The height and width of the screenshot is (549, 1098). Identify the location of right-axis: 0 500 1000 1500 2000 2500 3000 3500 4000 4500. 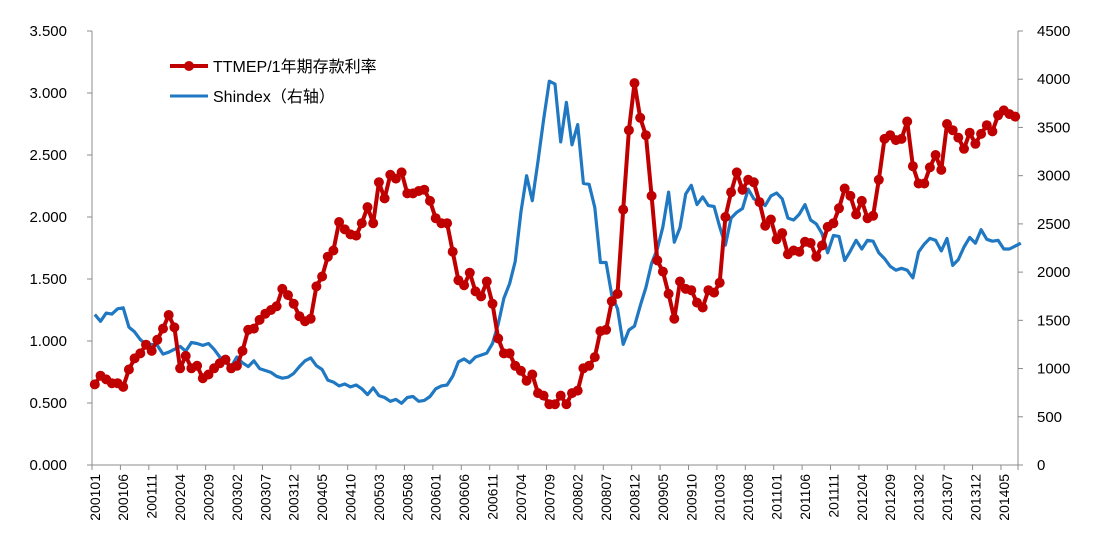
(1044, 248).